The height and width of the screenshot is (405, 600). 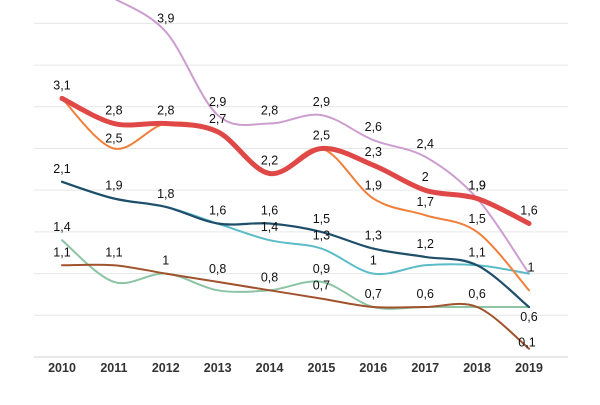 I want to click on x-tick-label: 2019, so click(x=529, y=368).